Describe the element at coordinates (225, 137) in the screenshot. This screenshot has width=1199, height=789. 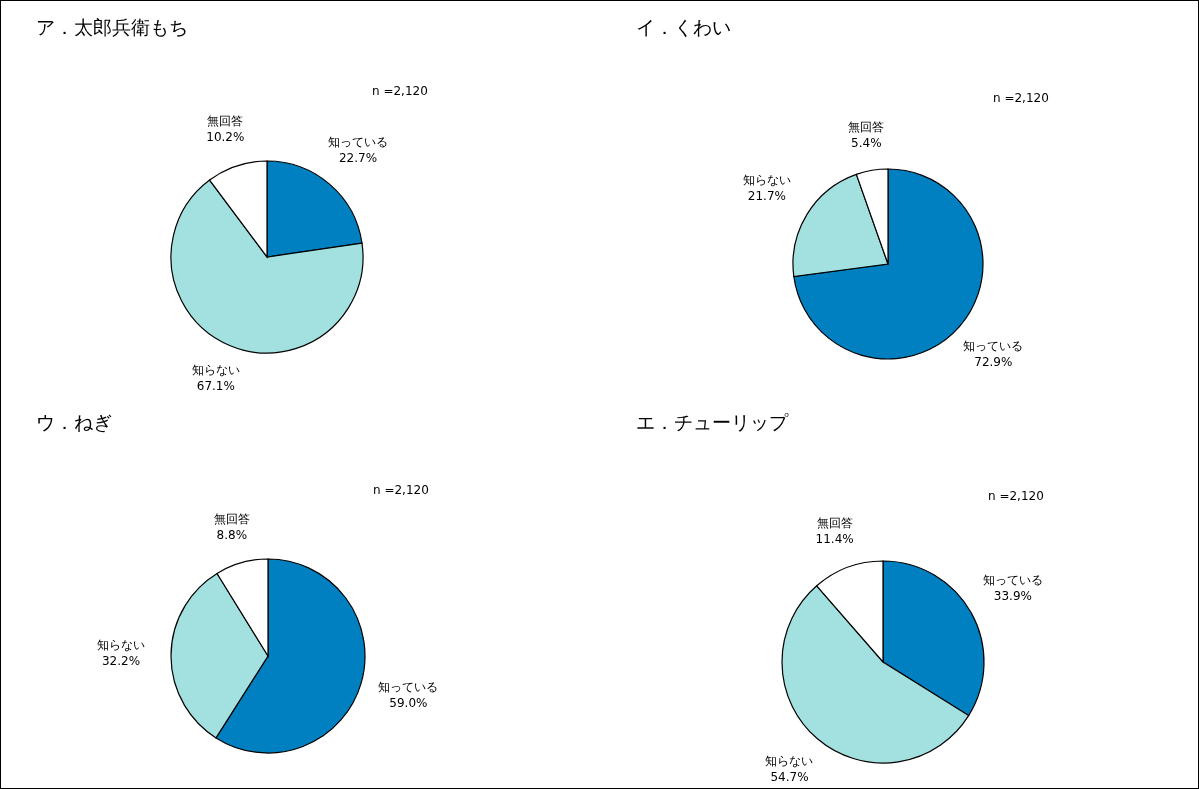
I see `data-label: 10.2%` at that location.